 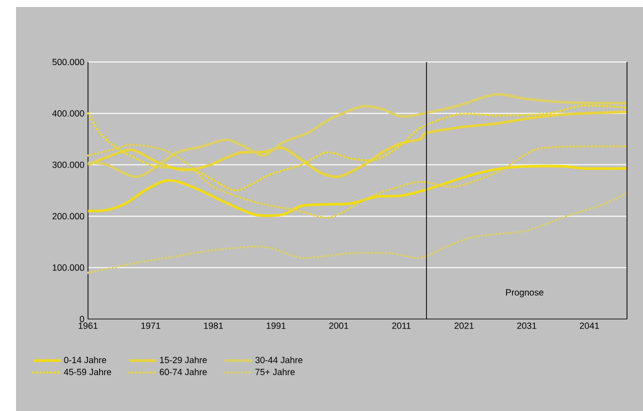 I want to click on y-tick-label: 100.000, so click(x=68, y=267).